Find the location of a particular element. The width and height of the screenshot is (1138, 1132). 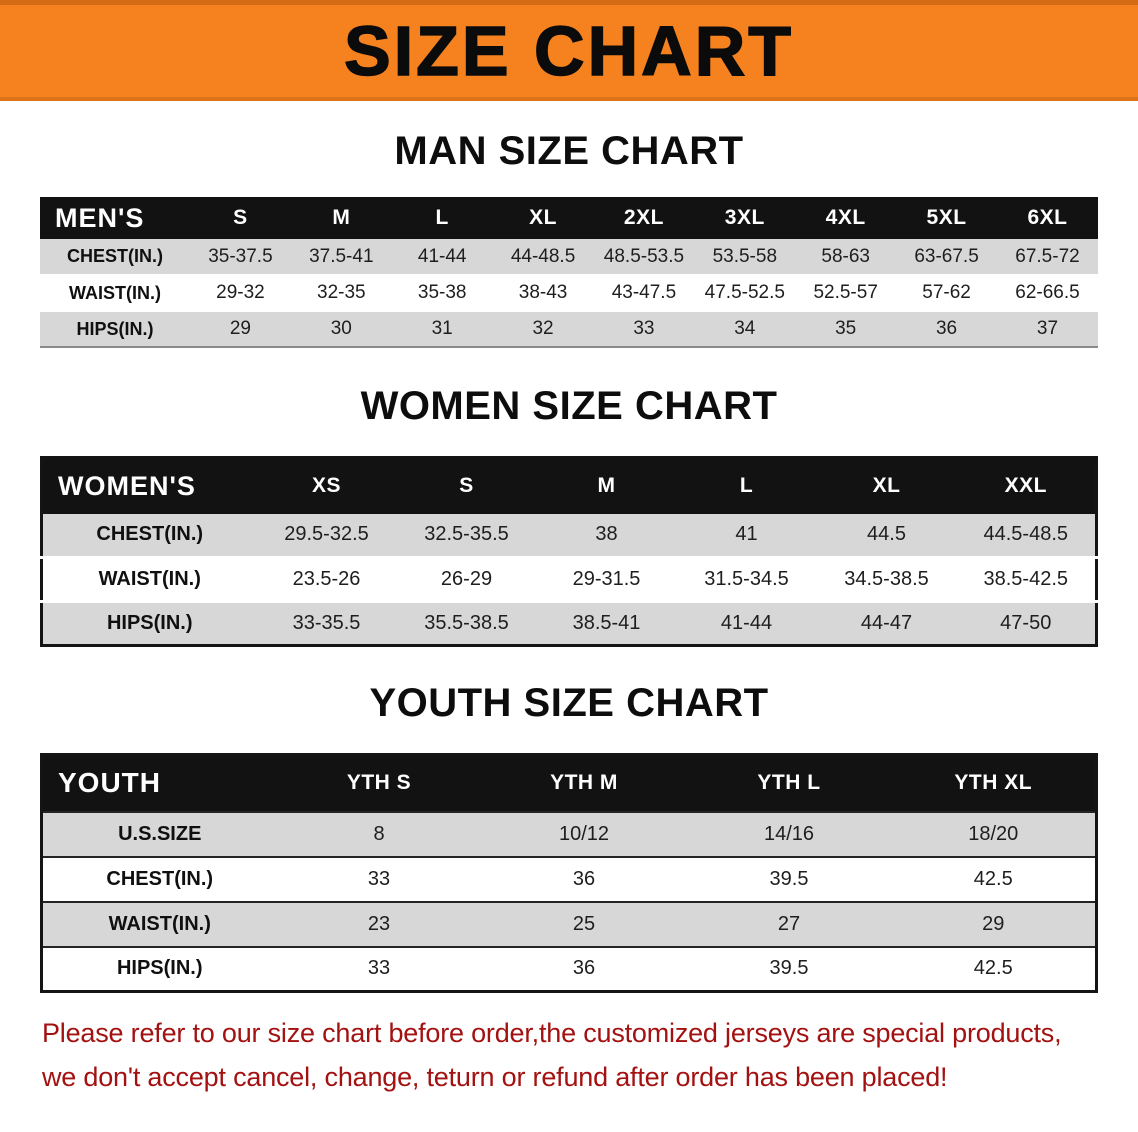

size-value-cell: 29.5-32.5 is located at coordinates (326, 534).